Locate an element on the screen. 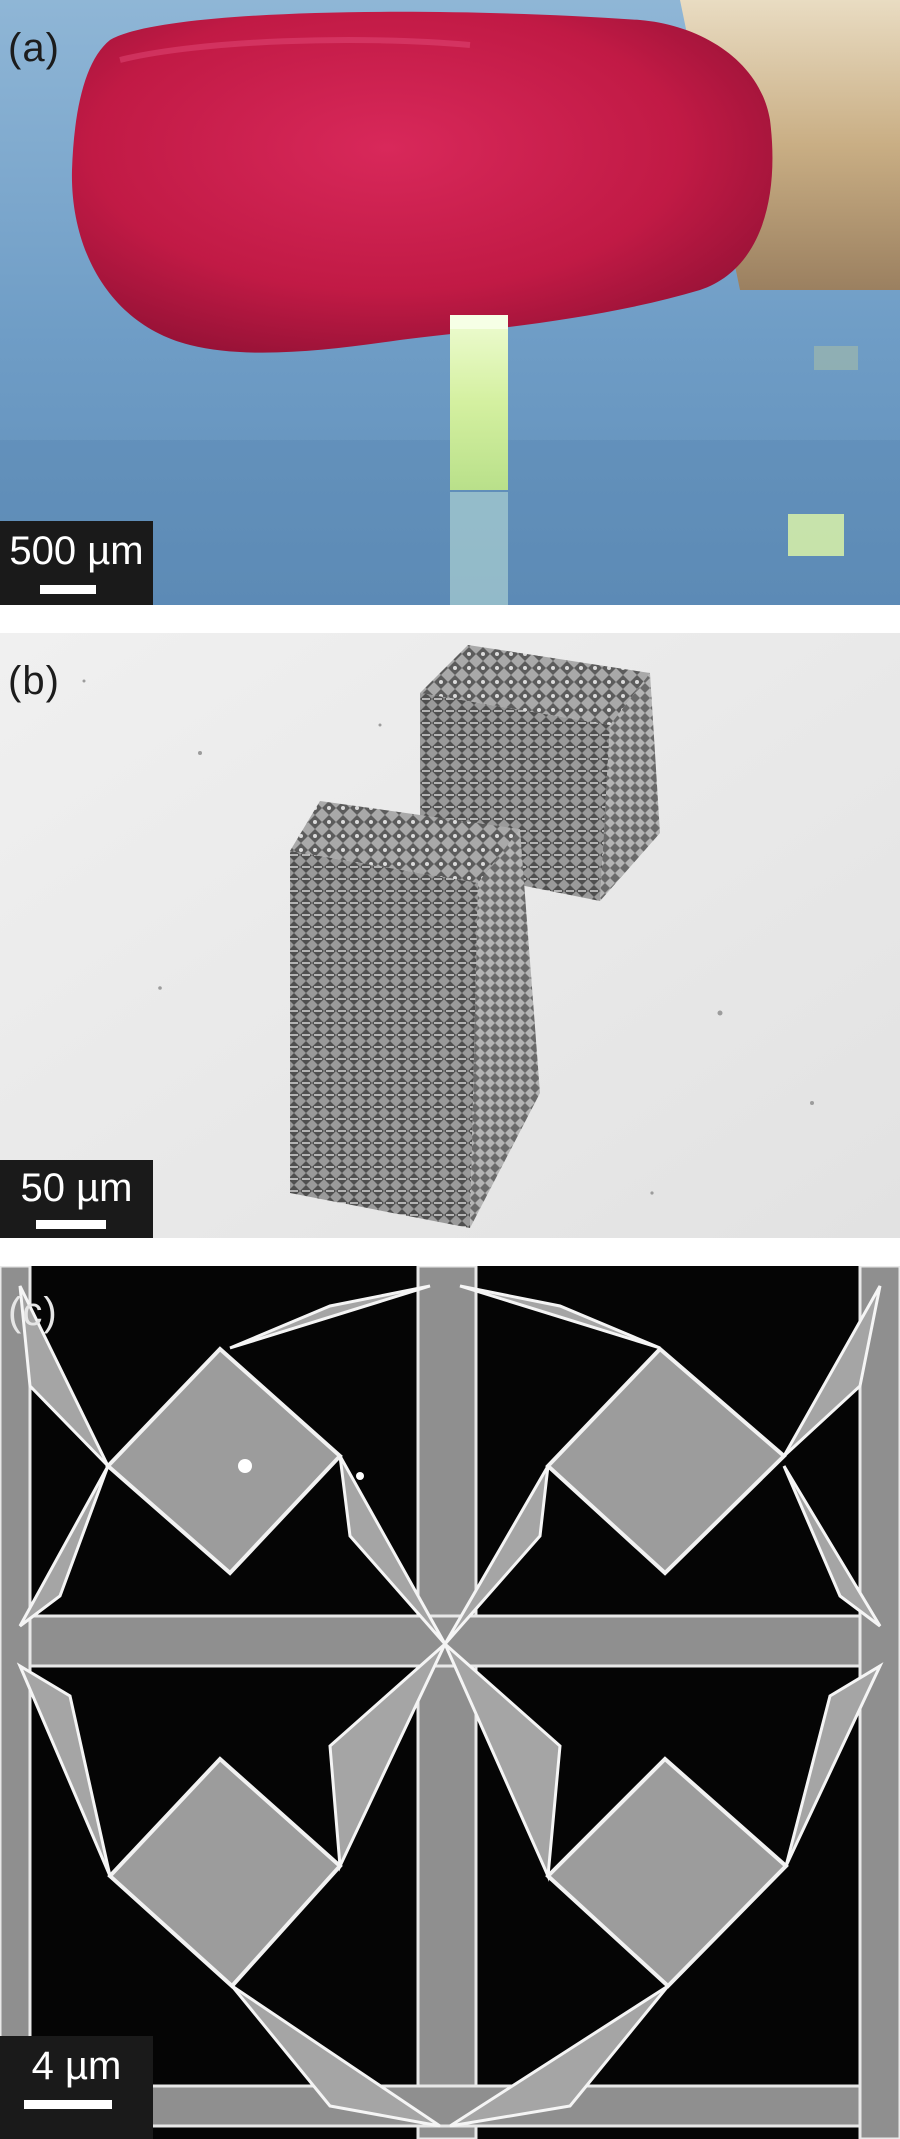 The image size is (900, 2139). scale-bar-line-b is located at coordinates (71, 1224).